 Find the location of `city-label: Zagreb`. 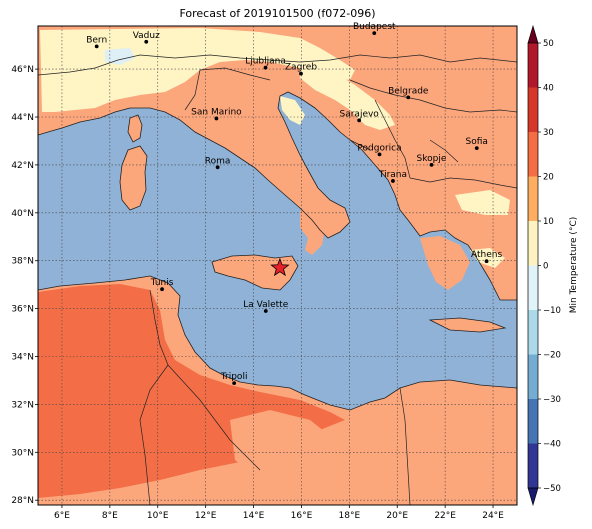

city-label: Zagreb is located at coordinates (301, 68).